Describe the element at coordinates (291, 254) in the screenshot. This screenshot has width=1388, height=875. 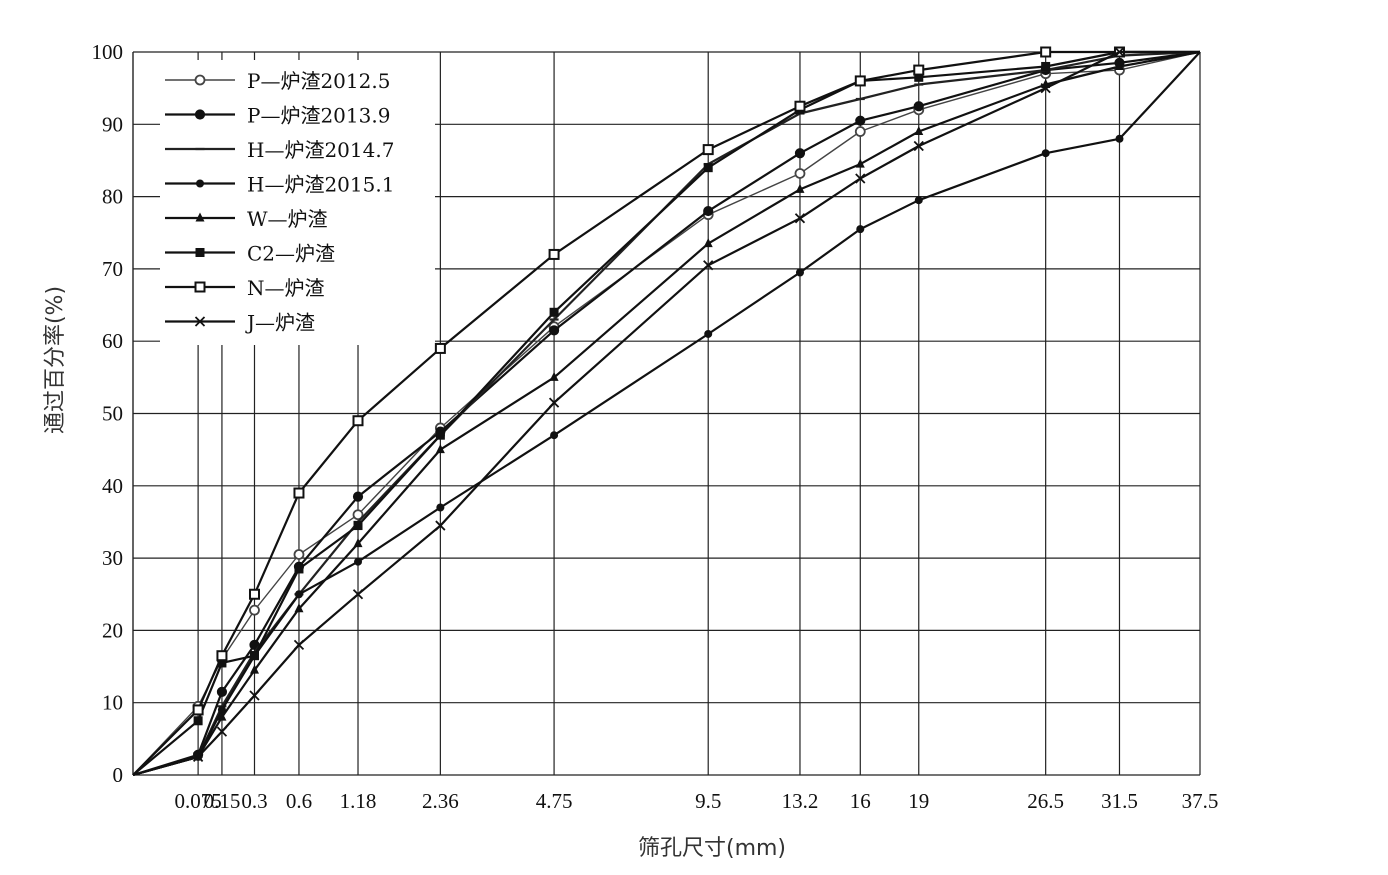
I see `legend-label-6: C2—炉渣` at that location.